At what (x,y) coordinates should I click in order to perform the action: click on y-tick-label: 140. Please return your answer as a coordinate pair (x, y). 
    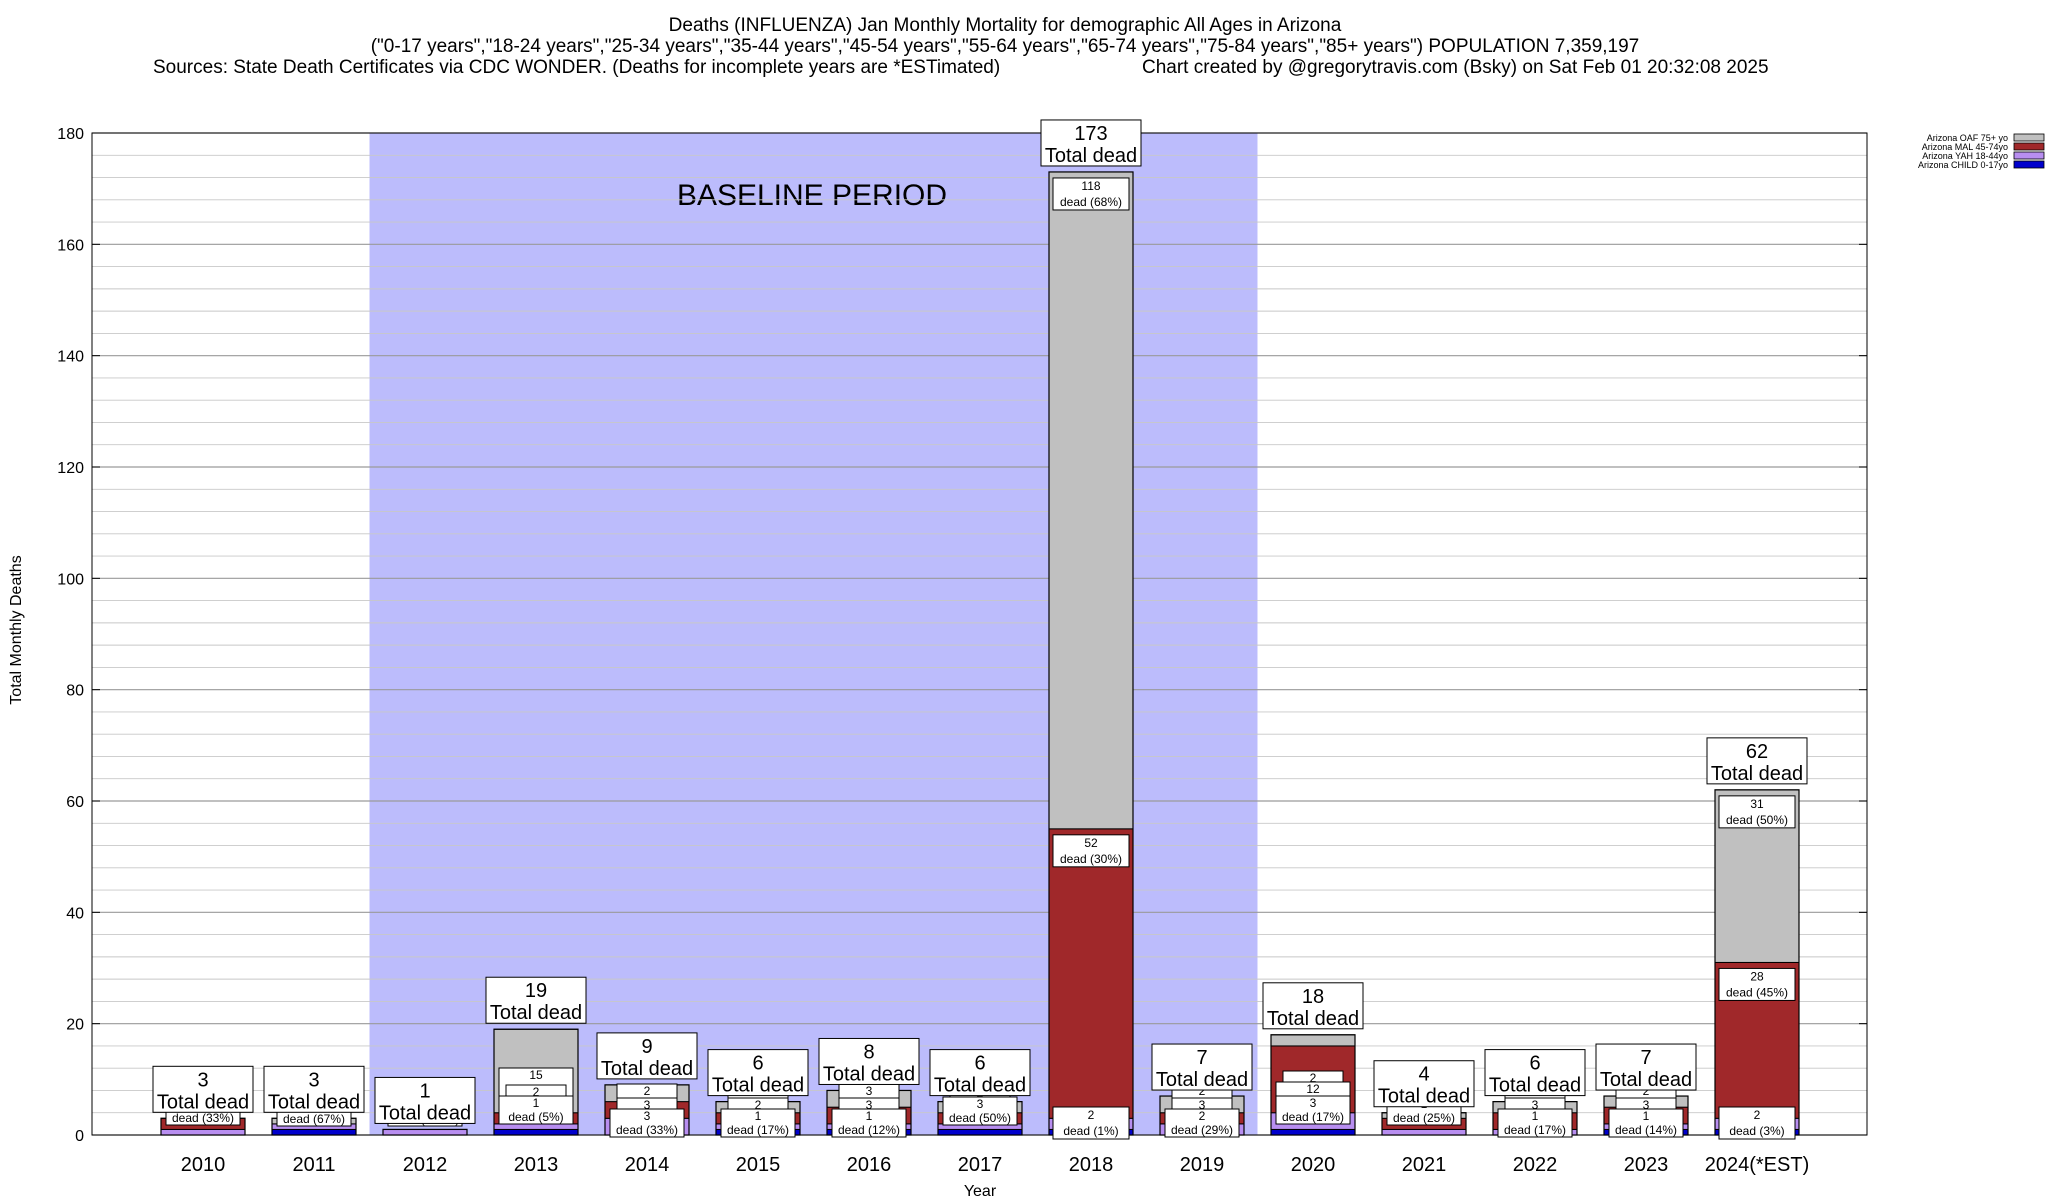
    Looking at the image, I should click on (70, 357).